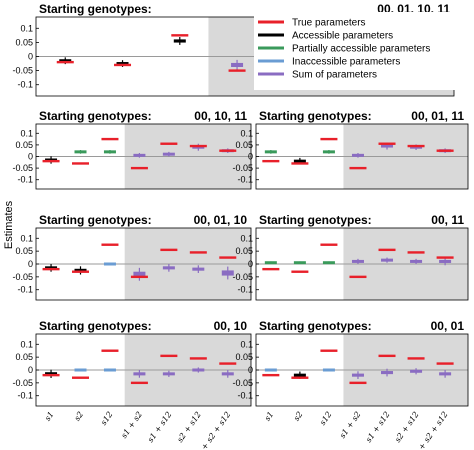 The width and height of the screenshot is (474, 450). Describe the element at coordinates (344, 49) in the screenshot. I see `legend-entry-part: Partially accessible parameters` at that location.